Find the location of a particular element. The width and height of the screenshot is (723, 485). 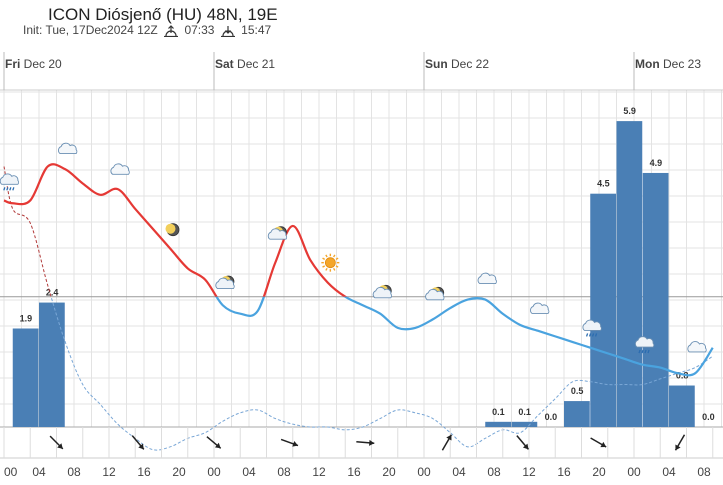

day-date: Dec 20 is located at coordinates (41, 64).